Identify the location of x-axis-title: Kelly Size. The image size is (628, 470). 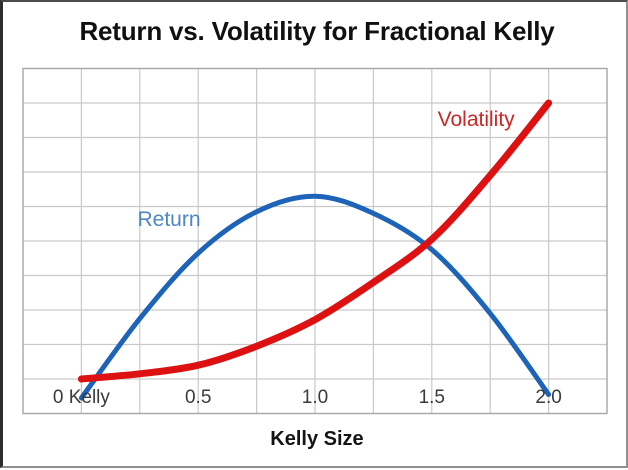
(317, 439).